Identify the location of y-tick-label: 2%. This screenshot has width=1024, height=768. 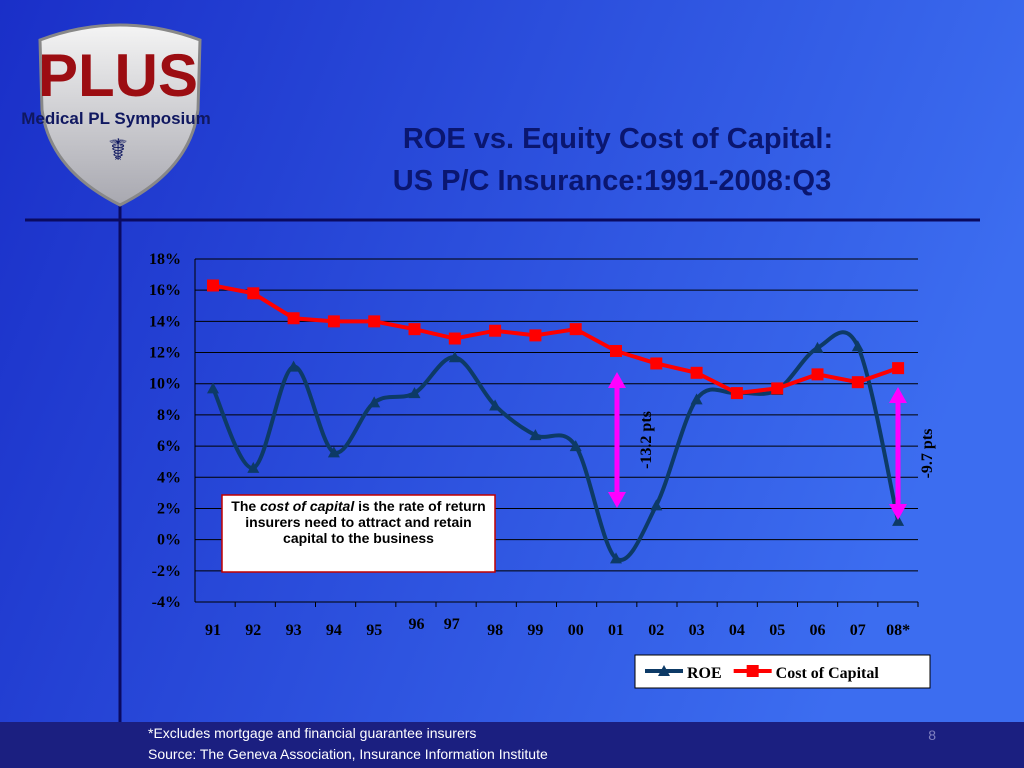
(169, 508).